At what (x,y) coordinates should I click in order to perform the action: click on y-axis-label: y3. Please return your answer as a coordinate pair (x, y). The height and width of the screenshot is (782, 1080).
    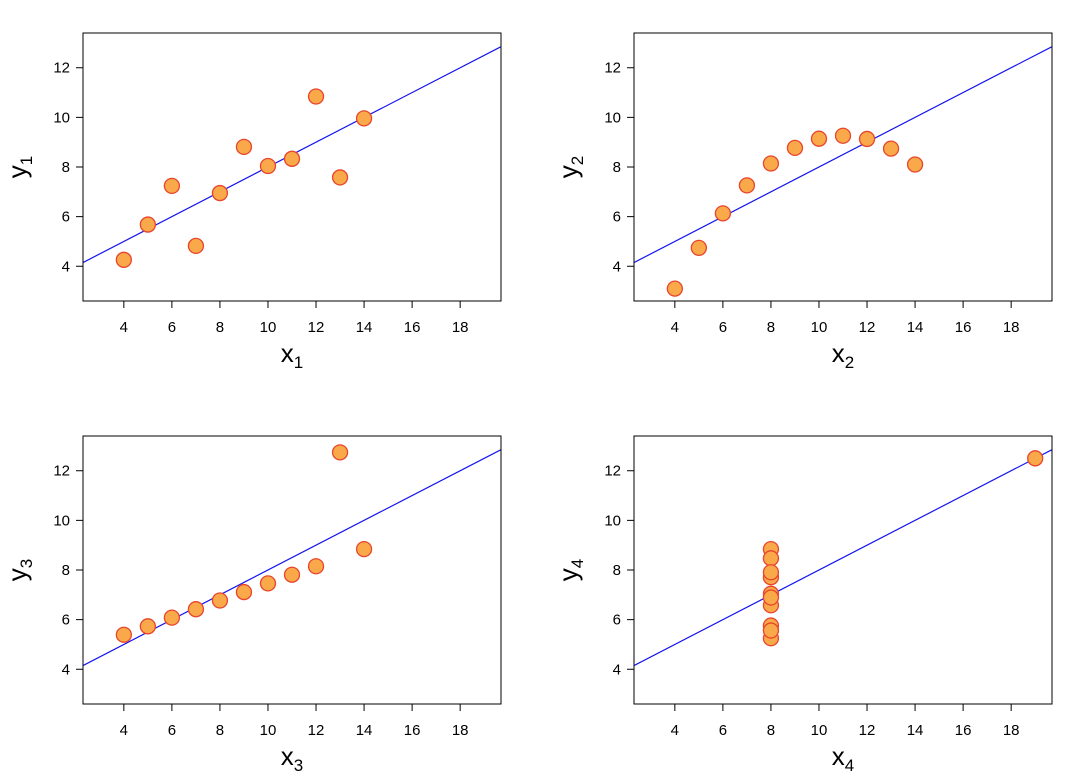
    Looking at the image, I should click on (19, 570).